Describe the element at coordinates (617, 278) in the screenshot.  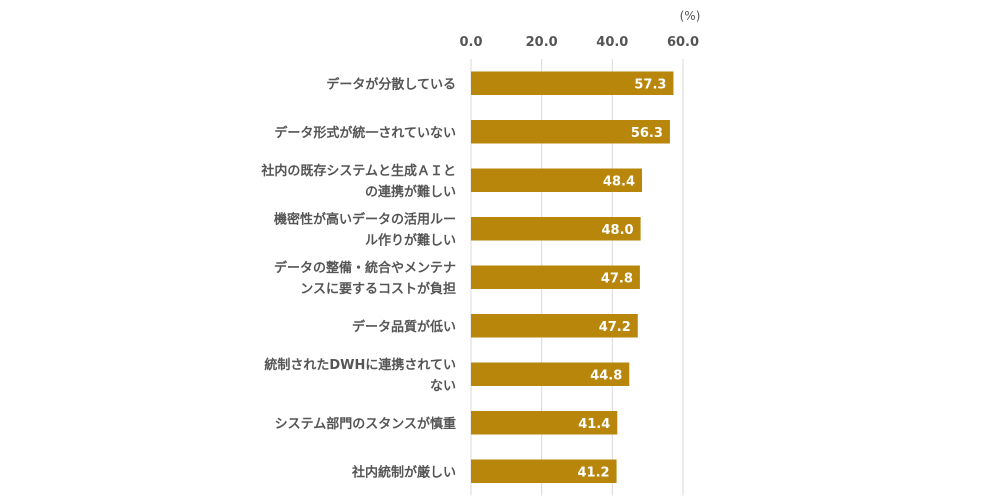
I see `data-label: 47.8` at that location.